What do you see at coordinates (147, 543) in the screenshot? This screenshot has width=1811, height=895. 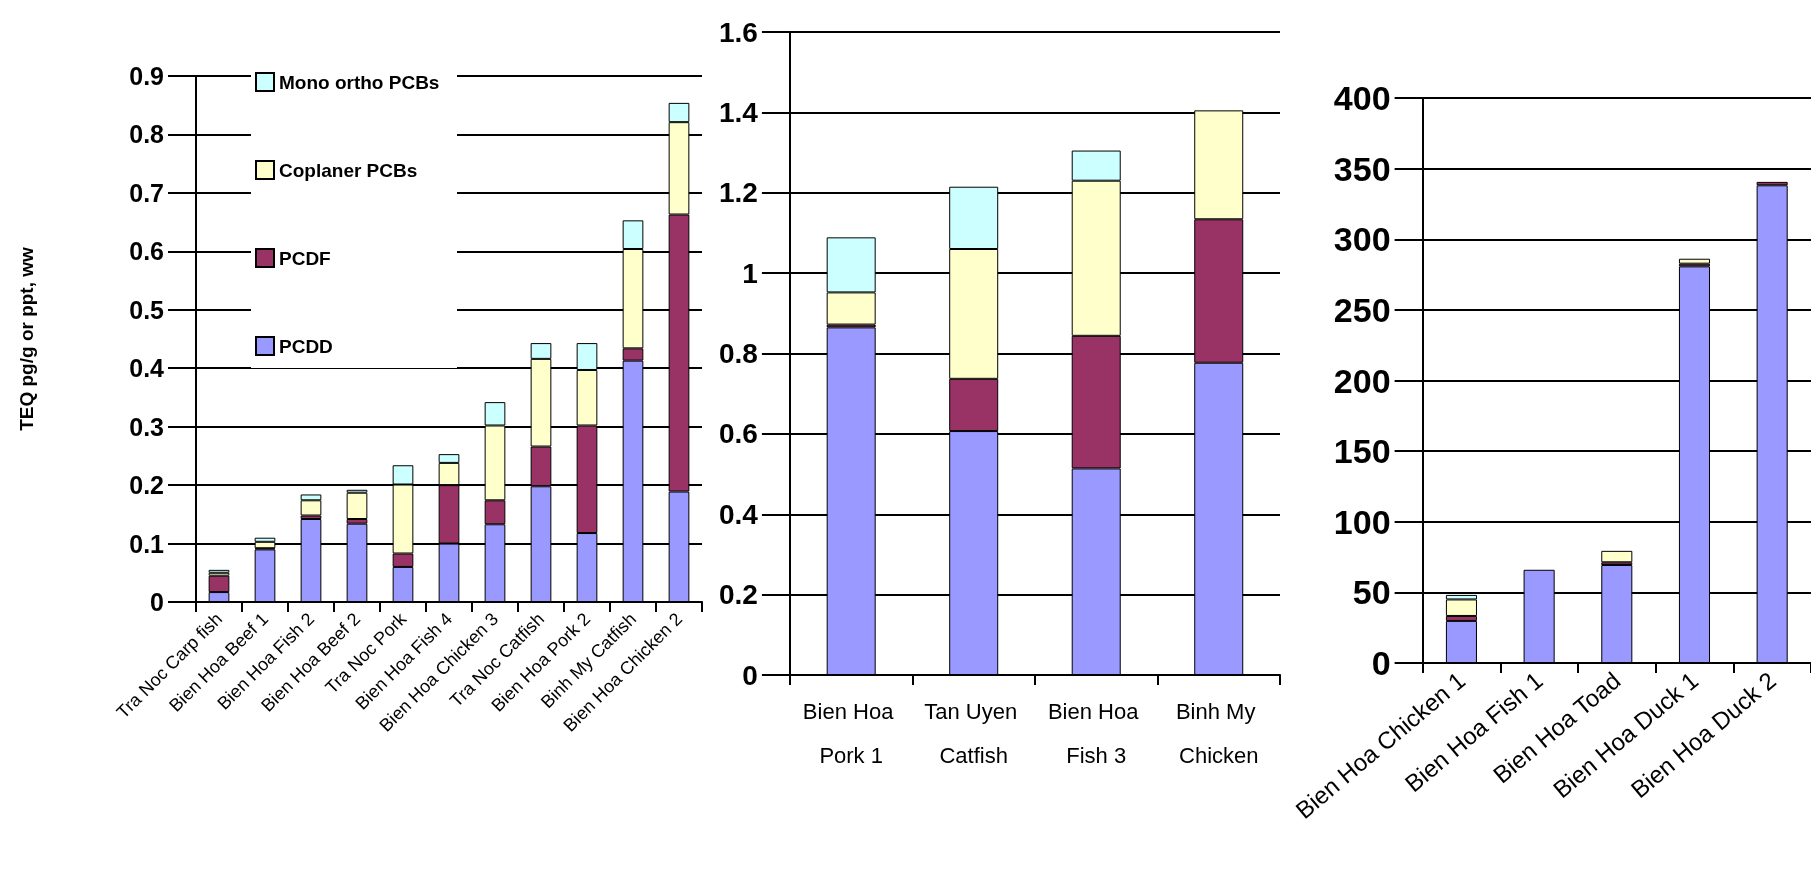 I see `y-tick-label: 0.1` at bounding box center [147, 543].